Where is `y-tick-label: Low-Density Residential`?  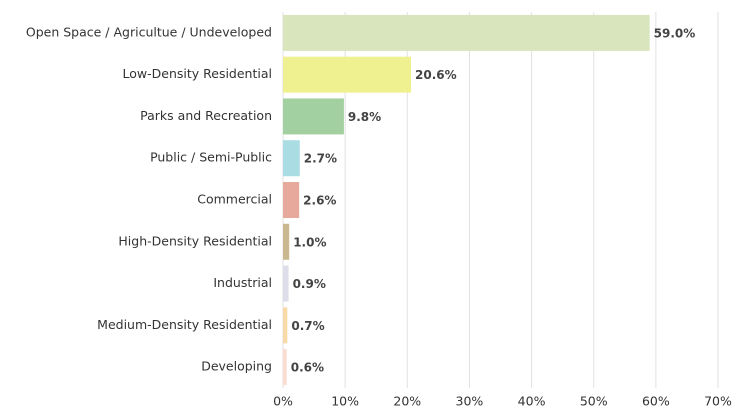
y-tick-label: Low-Density Residential is located at coordinates (197, 73).